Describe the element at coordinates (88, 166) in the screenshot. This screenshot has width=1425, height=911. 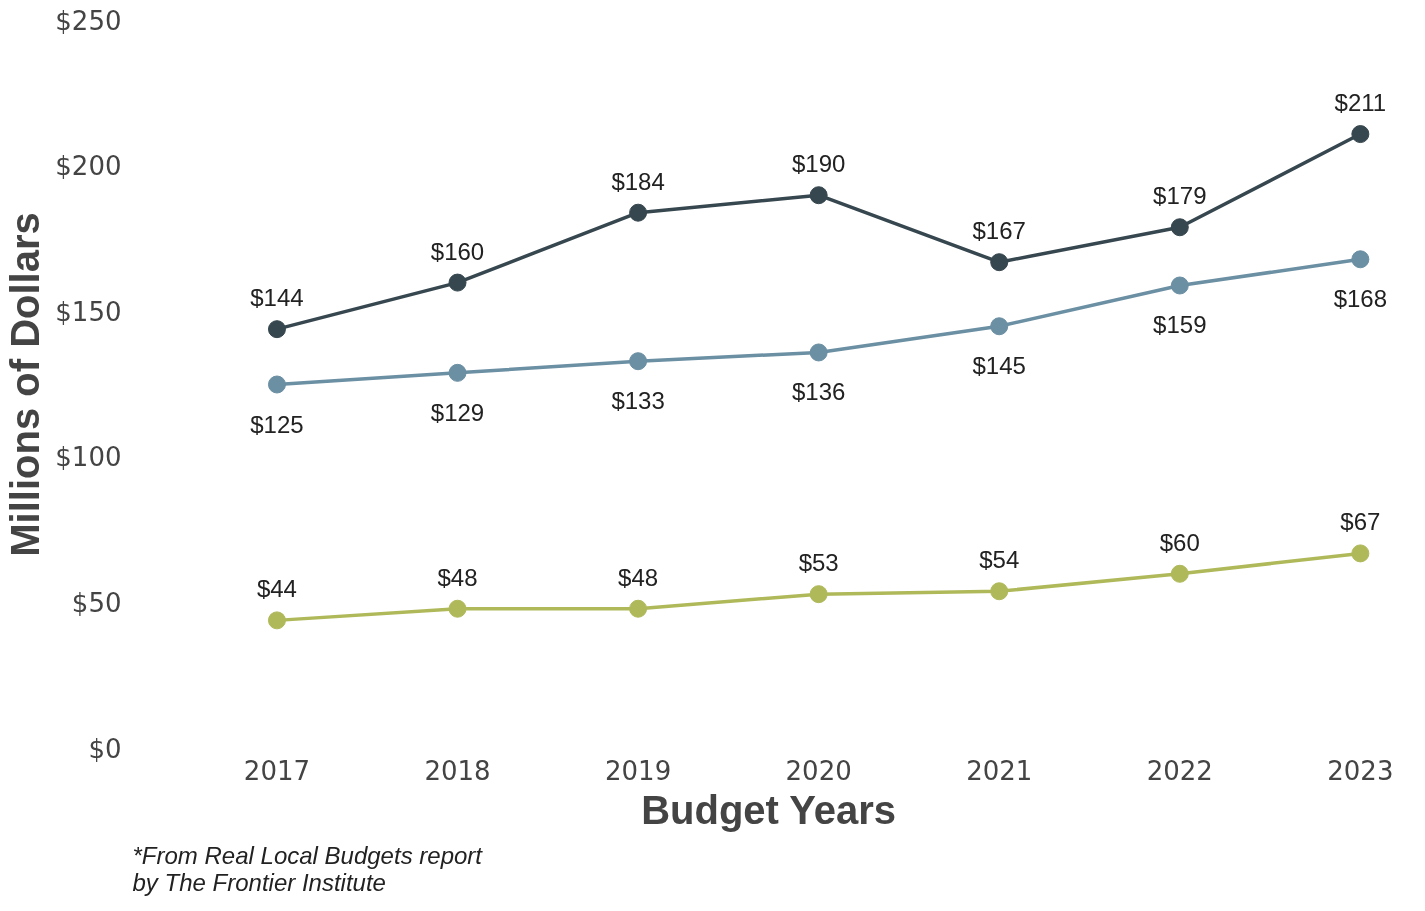
I see `y-tick-label: $200` at that location.